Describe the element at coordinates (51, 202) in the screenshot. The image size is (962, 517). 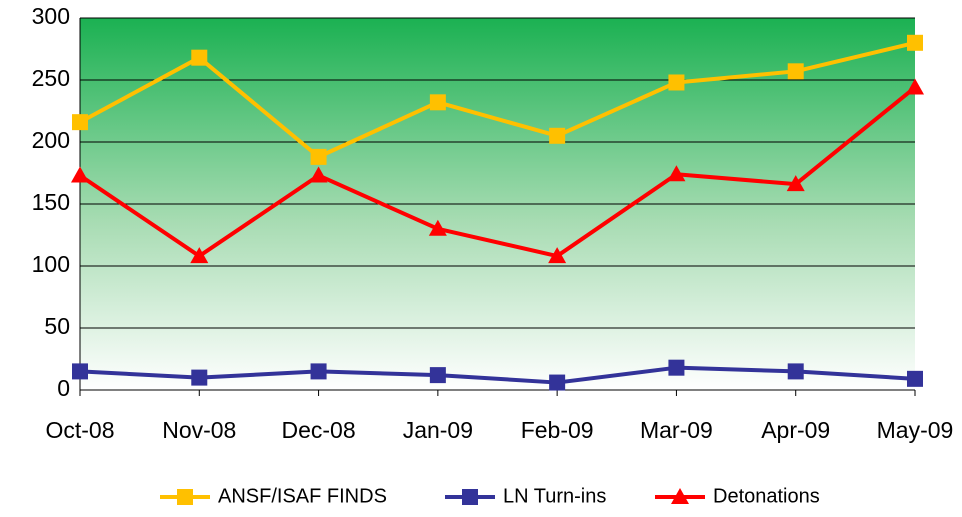
I see `y-tick-label: 150` at that location.